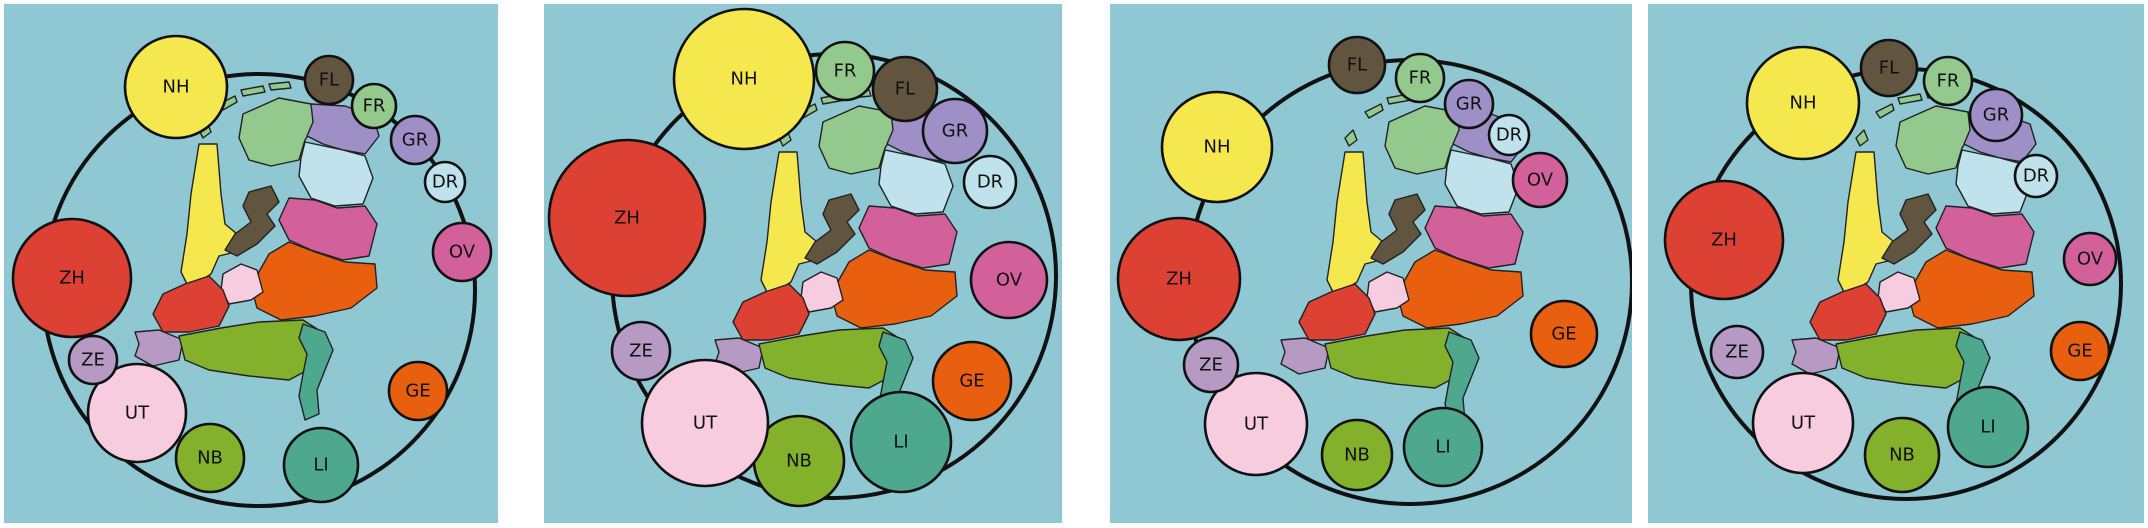  I want to click on map-region-li, so click(316, 372).